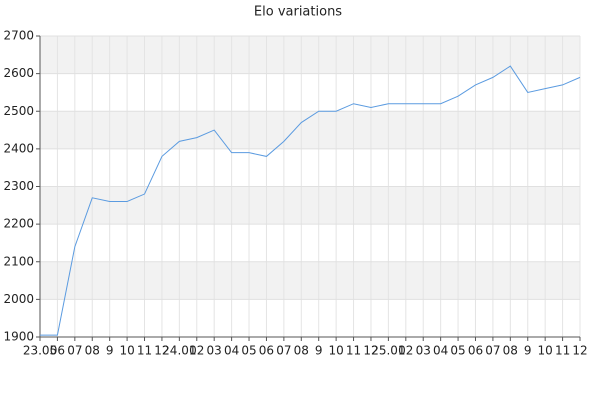 This screenshot has height=404, width=600. Describe the element at coordinates (298, 12) in the screenshot. I see `chart-title: Elo variations` at that location.